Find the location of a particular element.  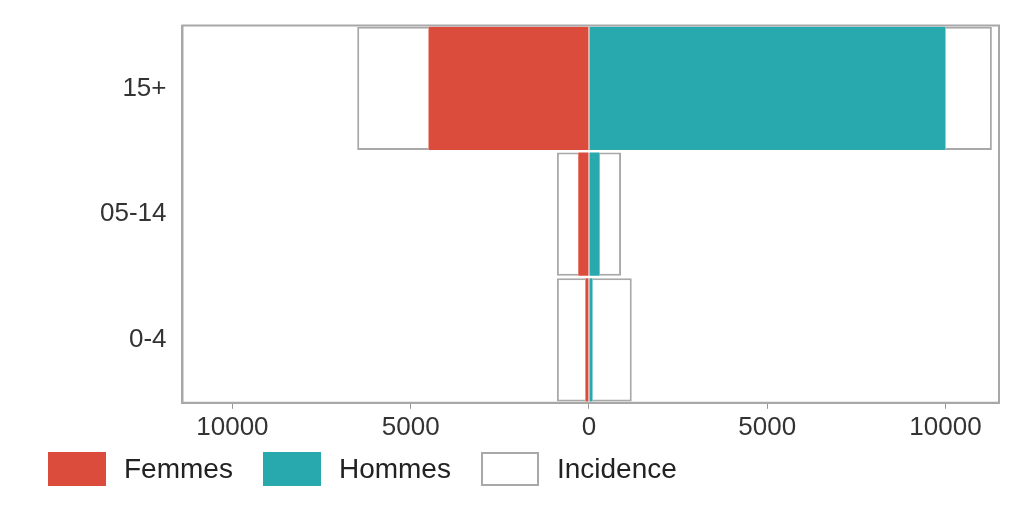

y-tick-label: 0-4 is located at coordinates (147, 338).